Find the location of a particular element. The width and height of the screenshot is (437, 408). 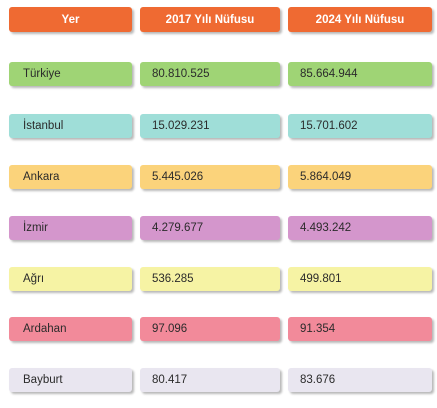

row-2017-cell: 4.279.677 is located at coordinates (210, 228).